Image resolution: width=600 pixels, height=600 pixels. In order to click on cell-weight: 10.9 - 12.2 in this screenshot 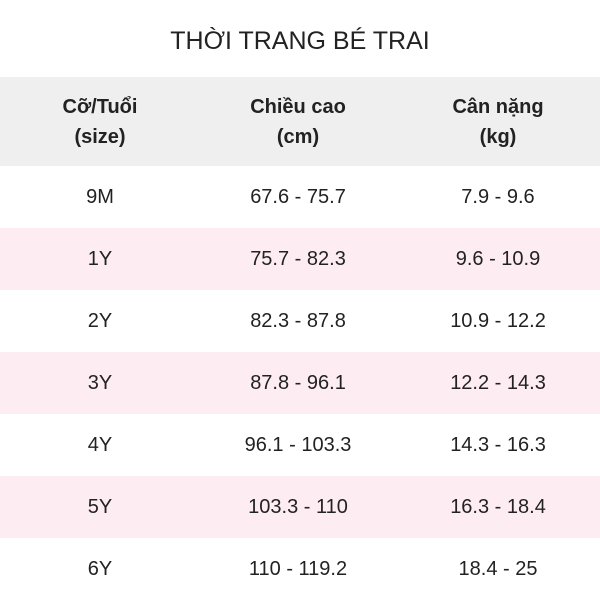, I will do `click(498, 320)`.